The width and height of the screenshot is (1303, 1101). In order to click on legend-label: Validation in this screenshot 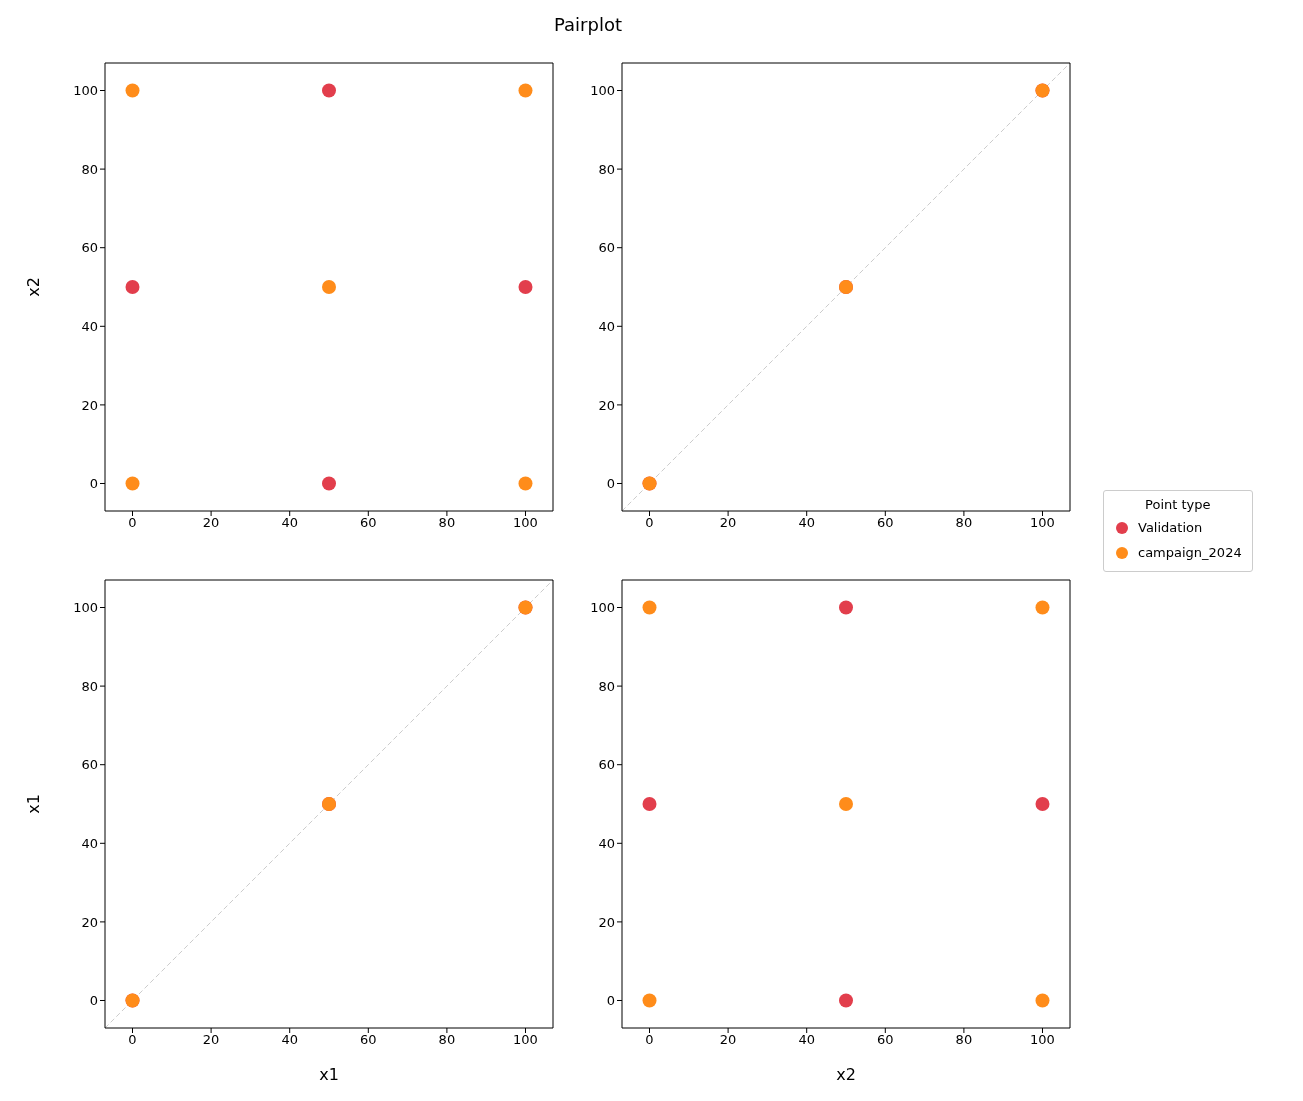, I will do `click(1170, 527)`.